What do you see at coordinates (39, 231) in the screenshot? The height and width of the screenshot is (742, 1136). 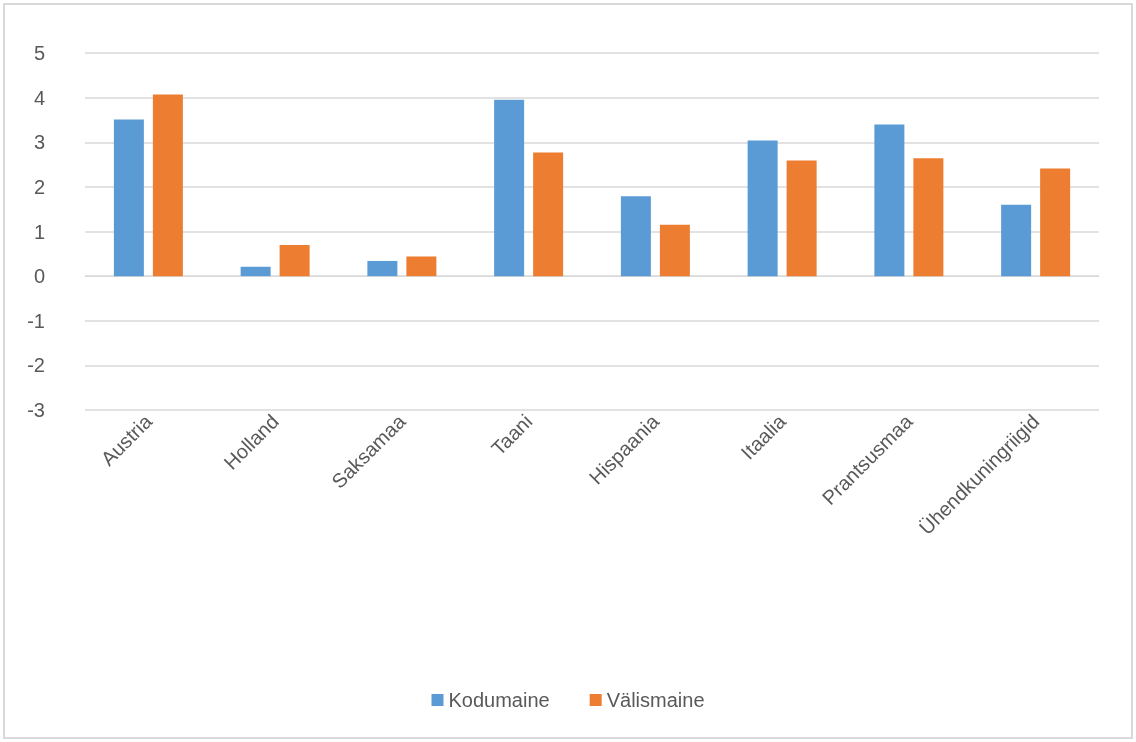 I see `y-tick-label: 1` at bounding box center [39, 231].